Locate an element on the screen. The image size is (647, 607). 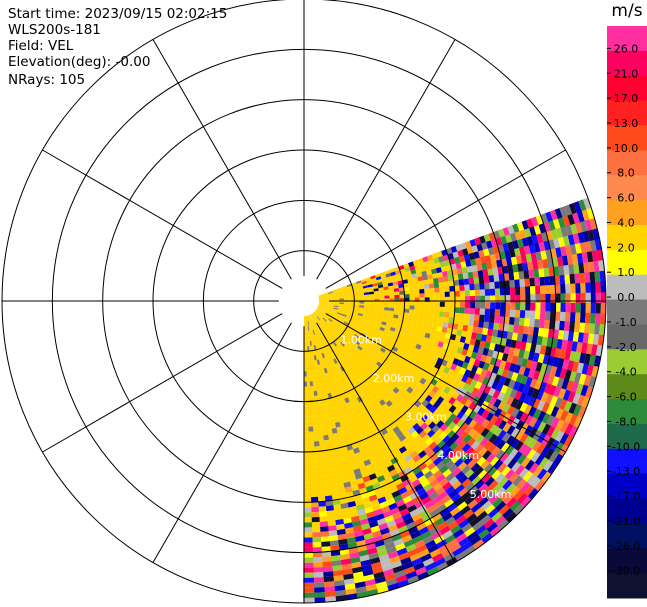
colorbar-tick-label: -17.0 is located at coordinates (626, 496).